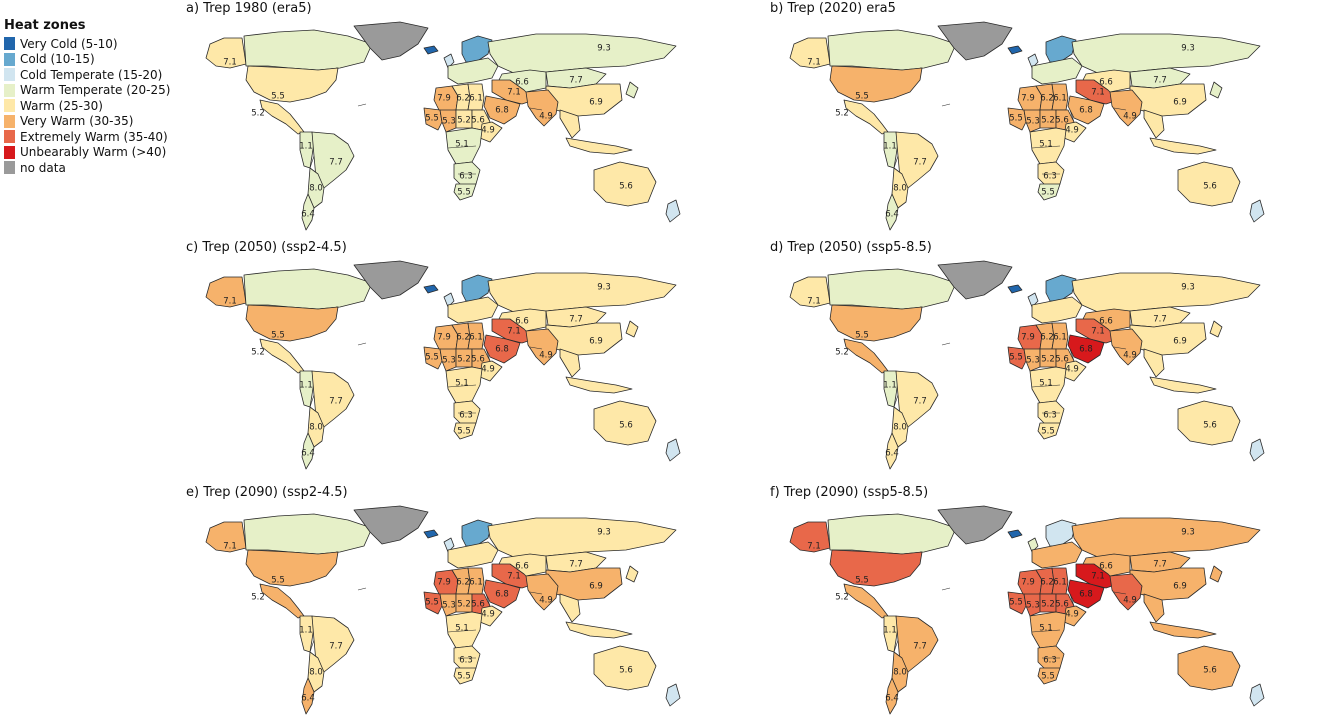 The width and height of the screenshot is (1325, 727). What do you see at coordinates (282, 356) in the screenshot?
I see `region-central-america` at bounding box center [282, 356].